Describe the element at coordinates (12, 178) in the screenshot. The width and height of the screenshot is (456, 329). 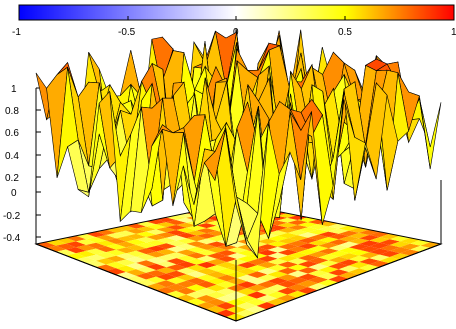
I see `z-tick-label: 0.2` at that location.